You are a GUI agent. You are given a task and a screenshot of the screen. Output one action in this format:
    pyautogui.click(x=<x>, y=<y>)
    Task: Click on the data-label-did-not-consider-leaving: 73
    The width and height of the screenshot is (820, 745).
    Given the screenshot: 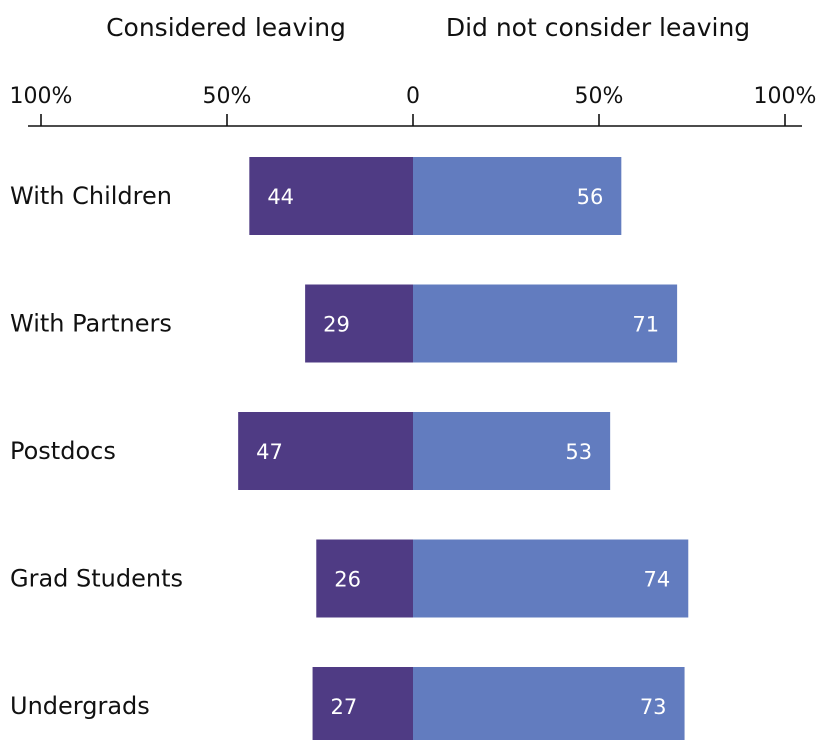 What is the action you would take?
    pyautogui.click(x=653, y=707)
    